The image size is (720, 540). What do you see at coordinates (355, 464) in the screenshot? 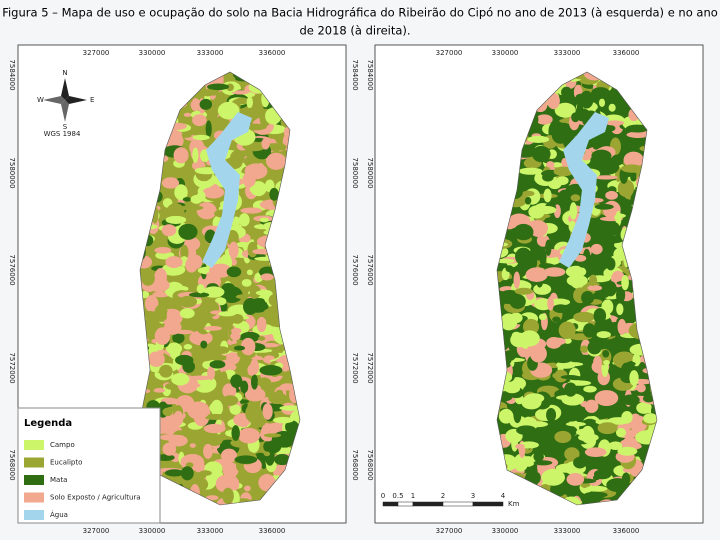
I see `y-tick-label: 7568000` at bounding box center [355, 464].